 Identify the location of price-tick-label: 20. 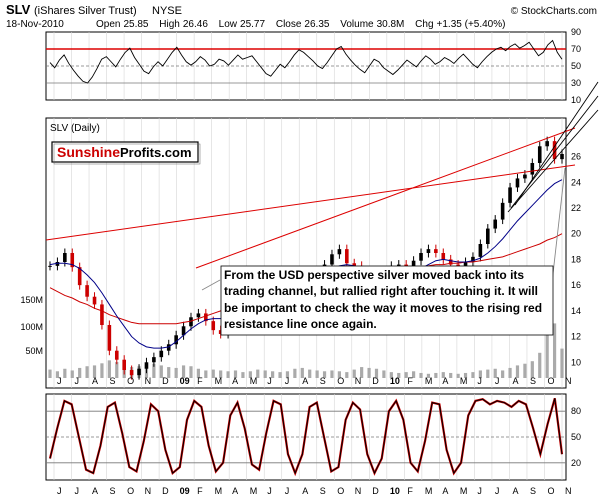
(576, 234).